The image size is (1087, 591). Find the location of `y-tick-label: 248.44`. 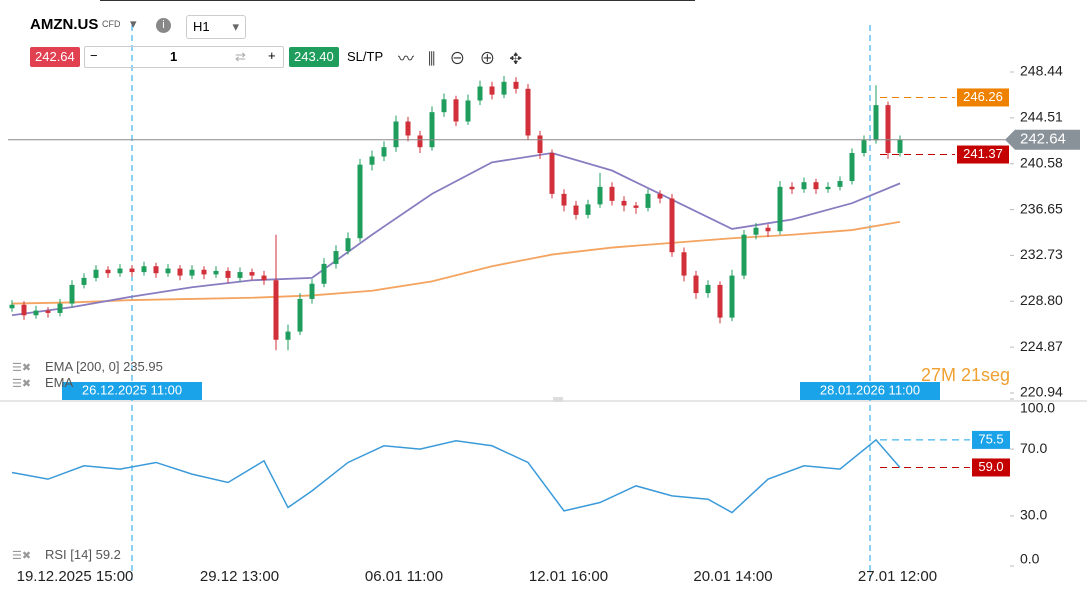

y-tick-label: 248.44 is located at coordinates (1041, 71).